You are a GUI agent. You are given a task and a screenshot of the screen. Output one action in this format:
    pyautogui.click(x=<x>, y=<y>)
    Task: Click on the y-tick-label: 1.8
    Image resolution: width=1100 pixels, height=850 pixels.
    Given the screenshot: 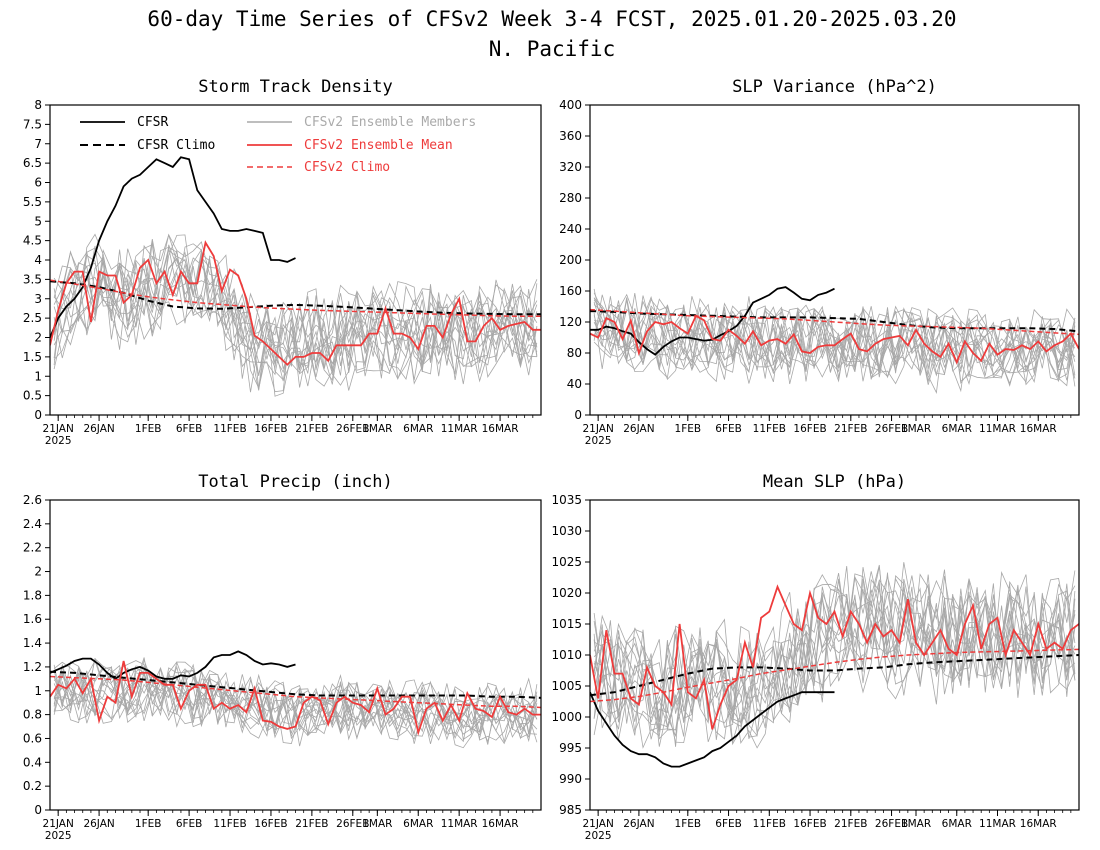 What is the action you would take?
    pyautogui.click(x=32, y=595)
    